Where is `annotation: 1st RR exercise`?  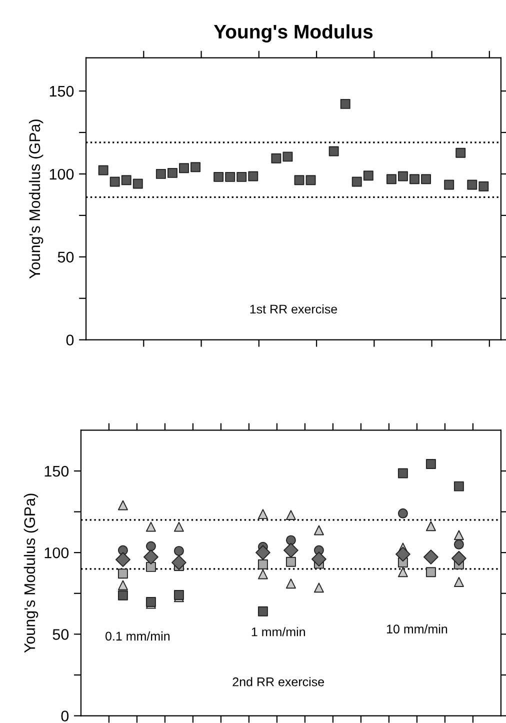 annotation: 1st RR exercise is located at coordinates (294, 309).